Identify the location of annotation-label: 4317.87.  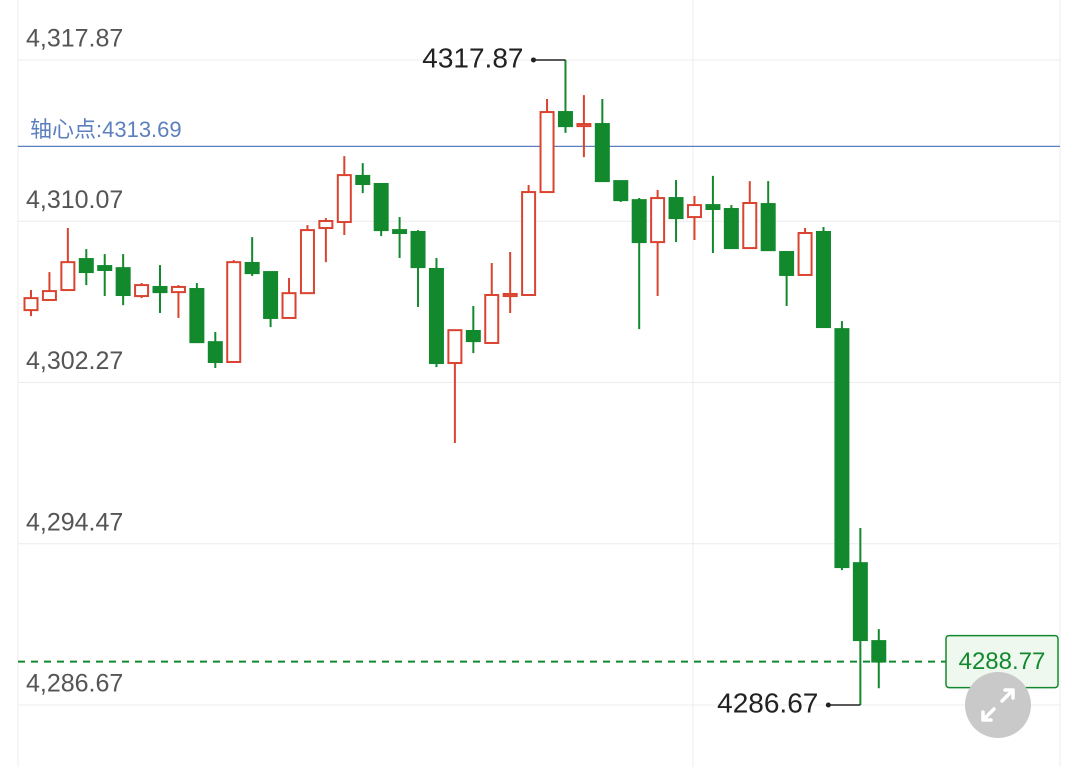
(472, 57).